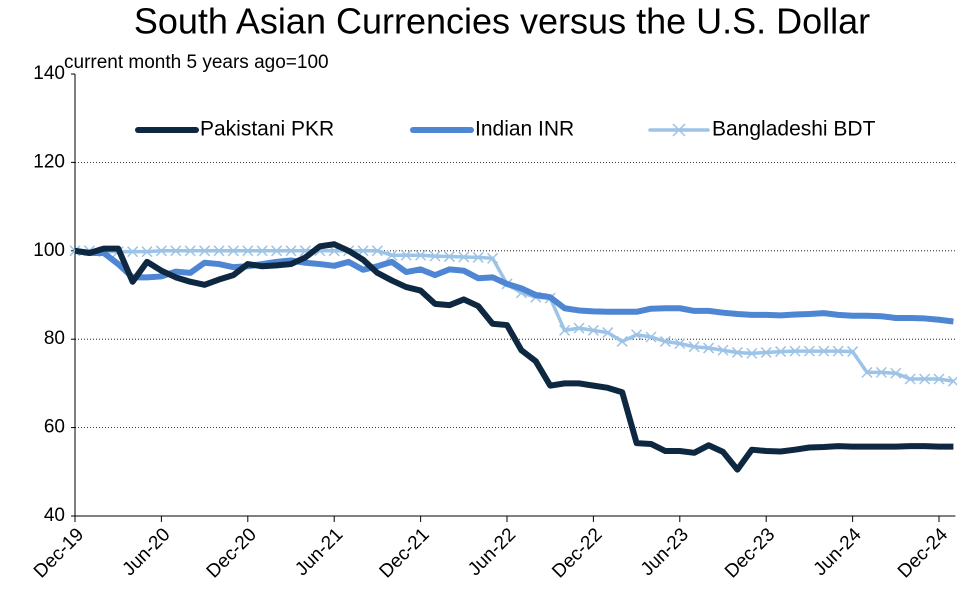 This screenshot has width=957, height=613. I want to click on series-line, so click(514, 286).